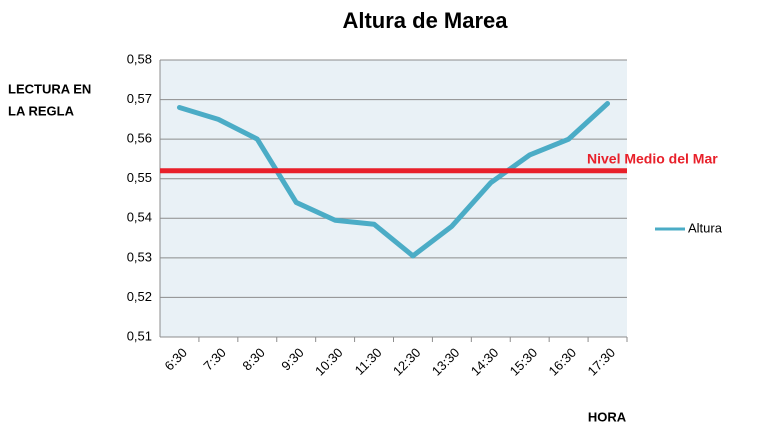  Describe the element at coordinates (407, 362) in the screenshot. I see `x-tick-label: 12:30` at that location.